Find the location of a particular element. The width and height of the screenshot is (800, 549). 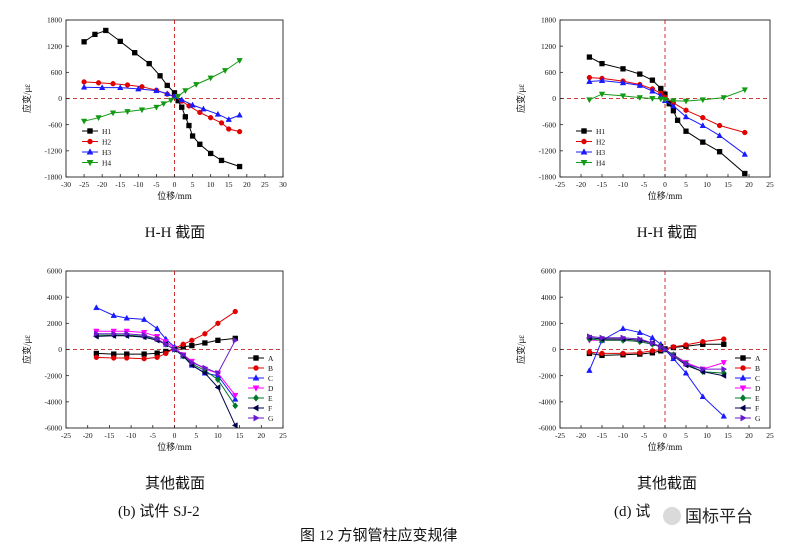

x-tick-label: -10 is located at coordinates (138, 184).